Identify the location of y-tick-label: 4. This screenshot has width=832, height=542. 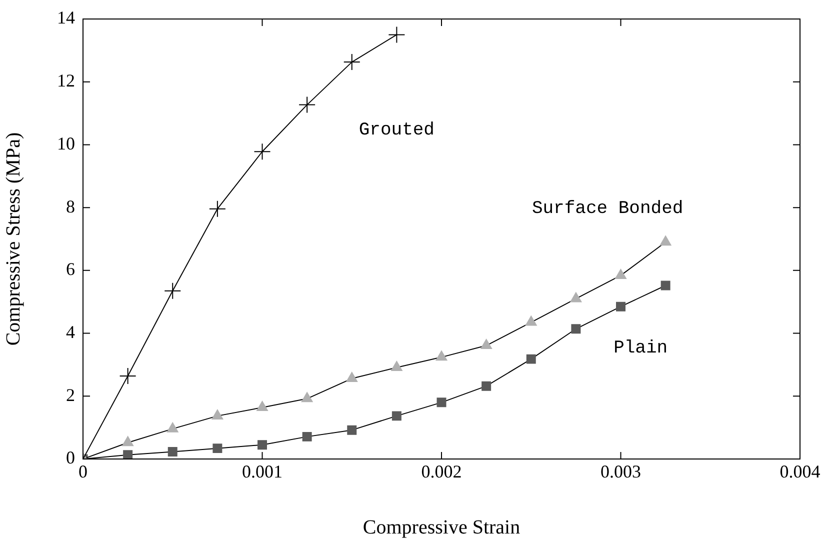
(70, 332).